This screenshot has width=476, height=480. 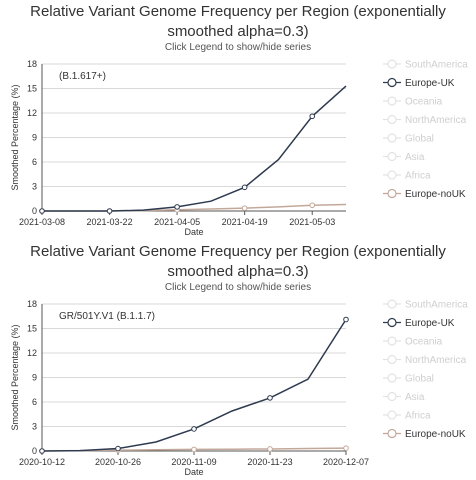 What do you see at coordinates (436, 65) in the screenshot?
I see `legend-label: SouthAmerica` at bounding box center [436, 65].